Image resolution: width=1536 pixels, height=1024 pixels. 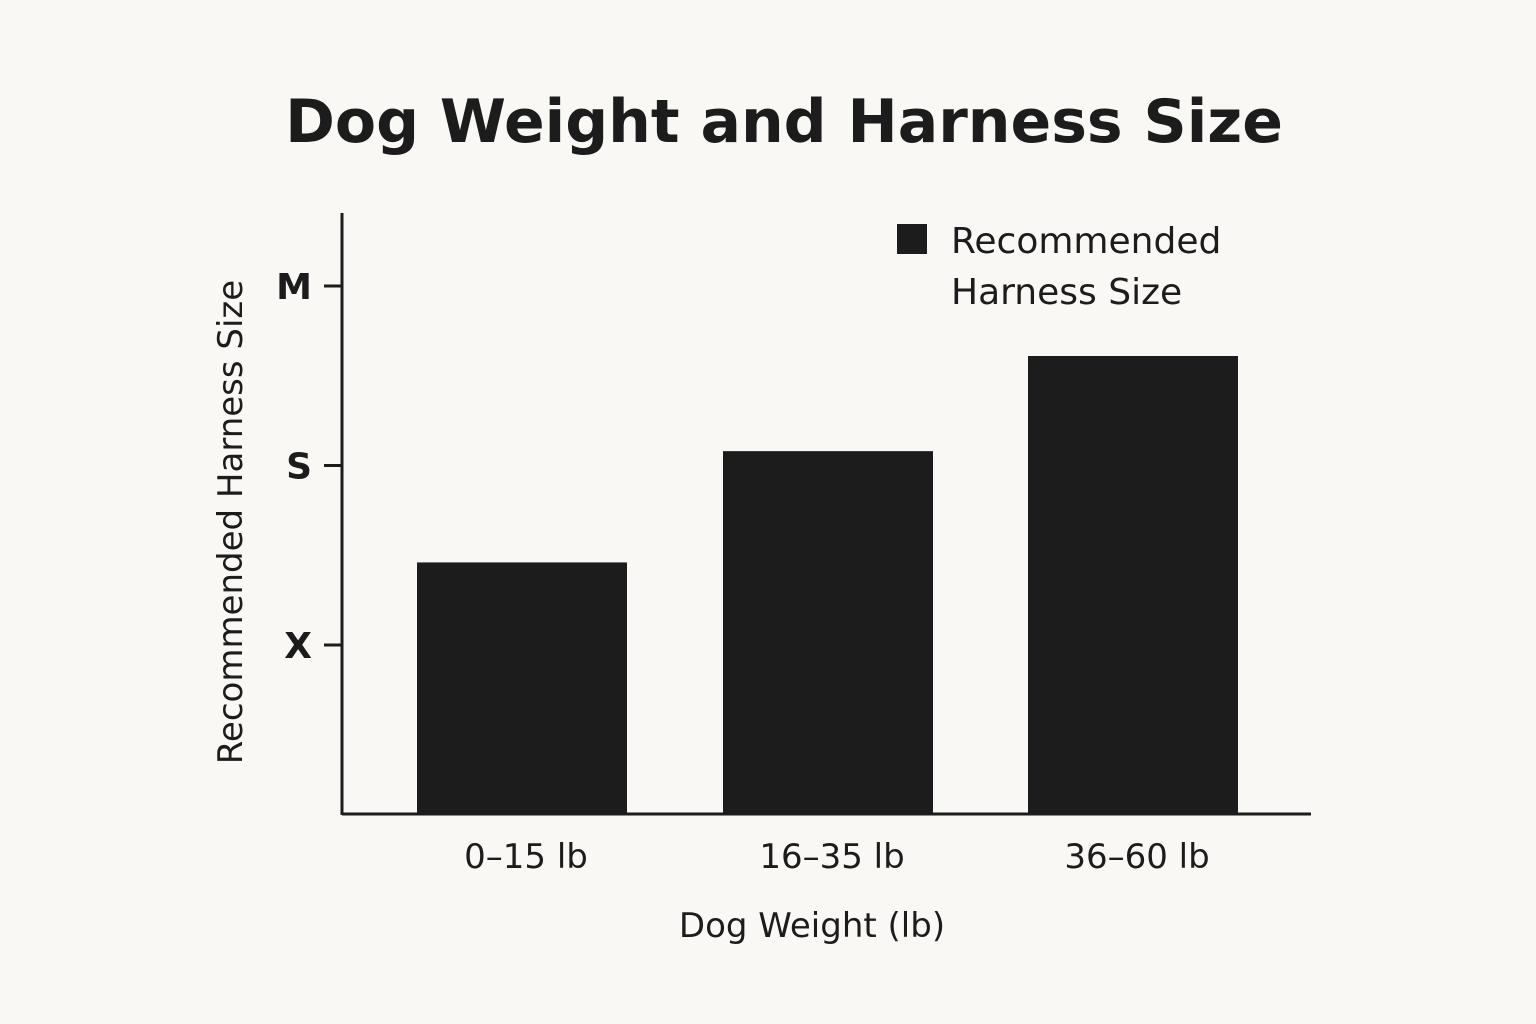 I want to click on y-tick-label: X, so click(x=298, y=646).